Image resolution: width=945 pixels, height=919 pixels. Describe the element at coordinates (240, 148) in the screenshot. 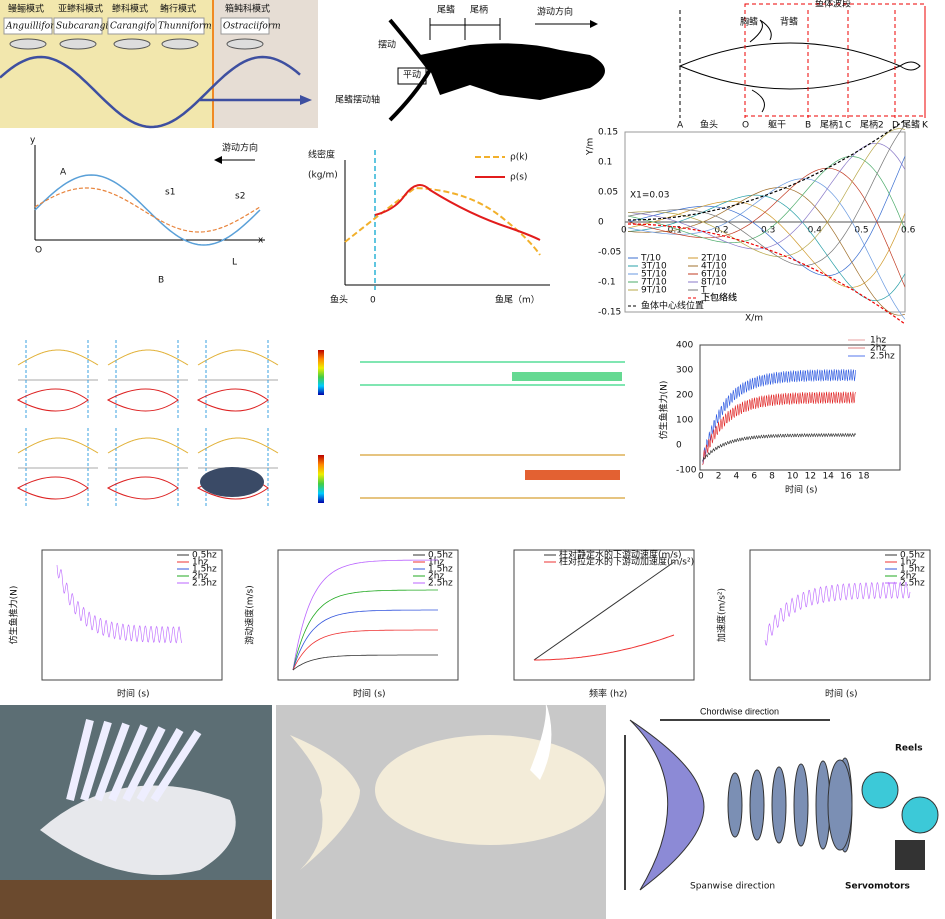

I see `label: 游动方向` at that location.